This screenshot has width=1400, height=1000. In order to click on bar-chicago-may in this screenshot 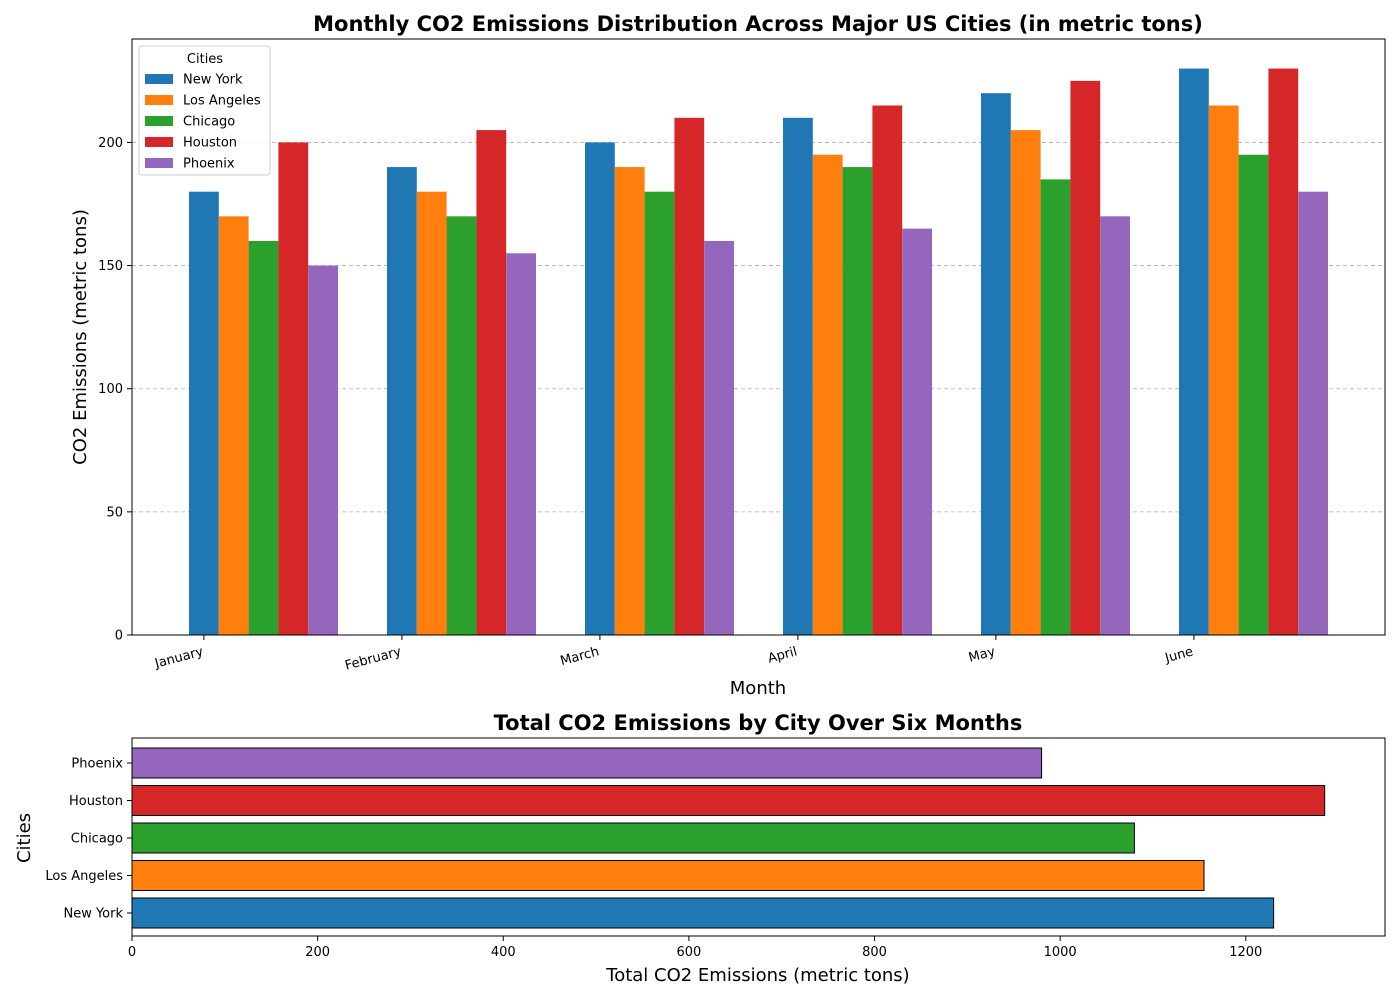, I will do `click(1055, 407)`.